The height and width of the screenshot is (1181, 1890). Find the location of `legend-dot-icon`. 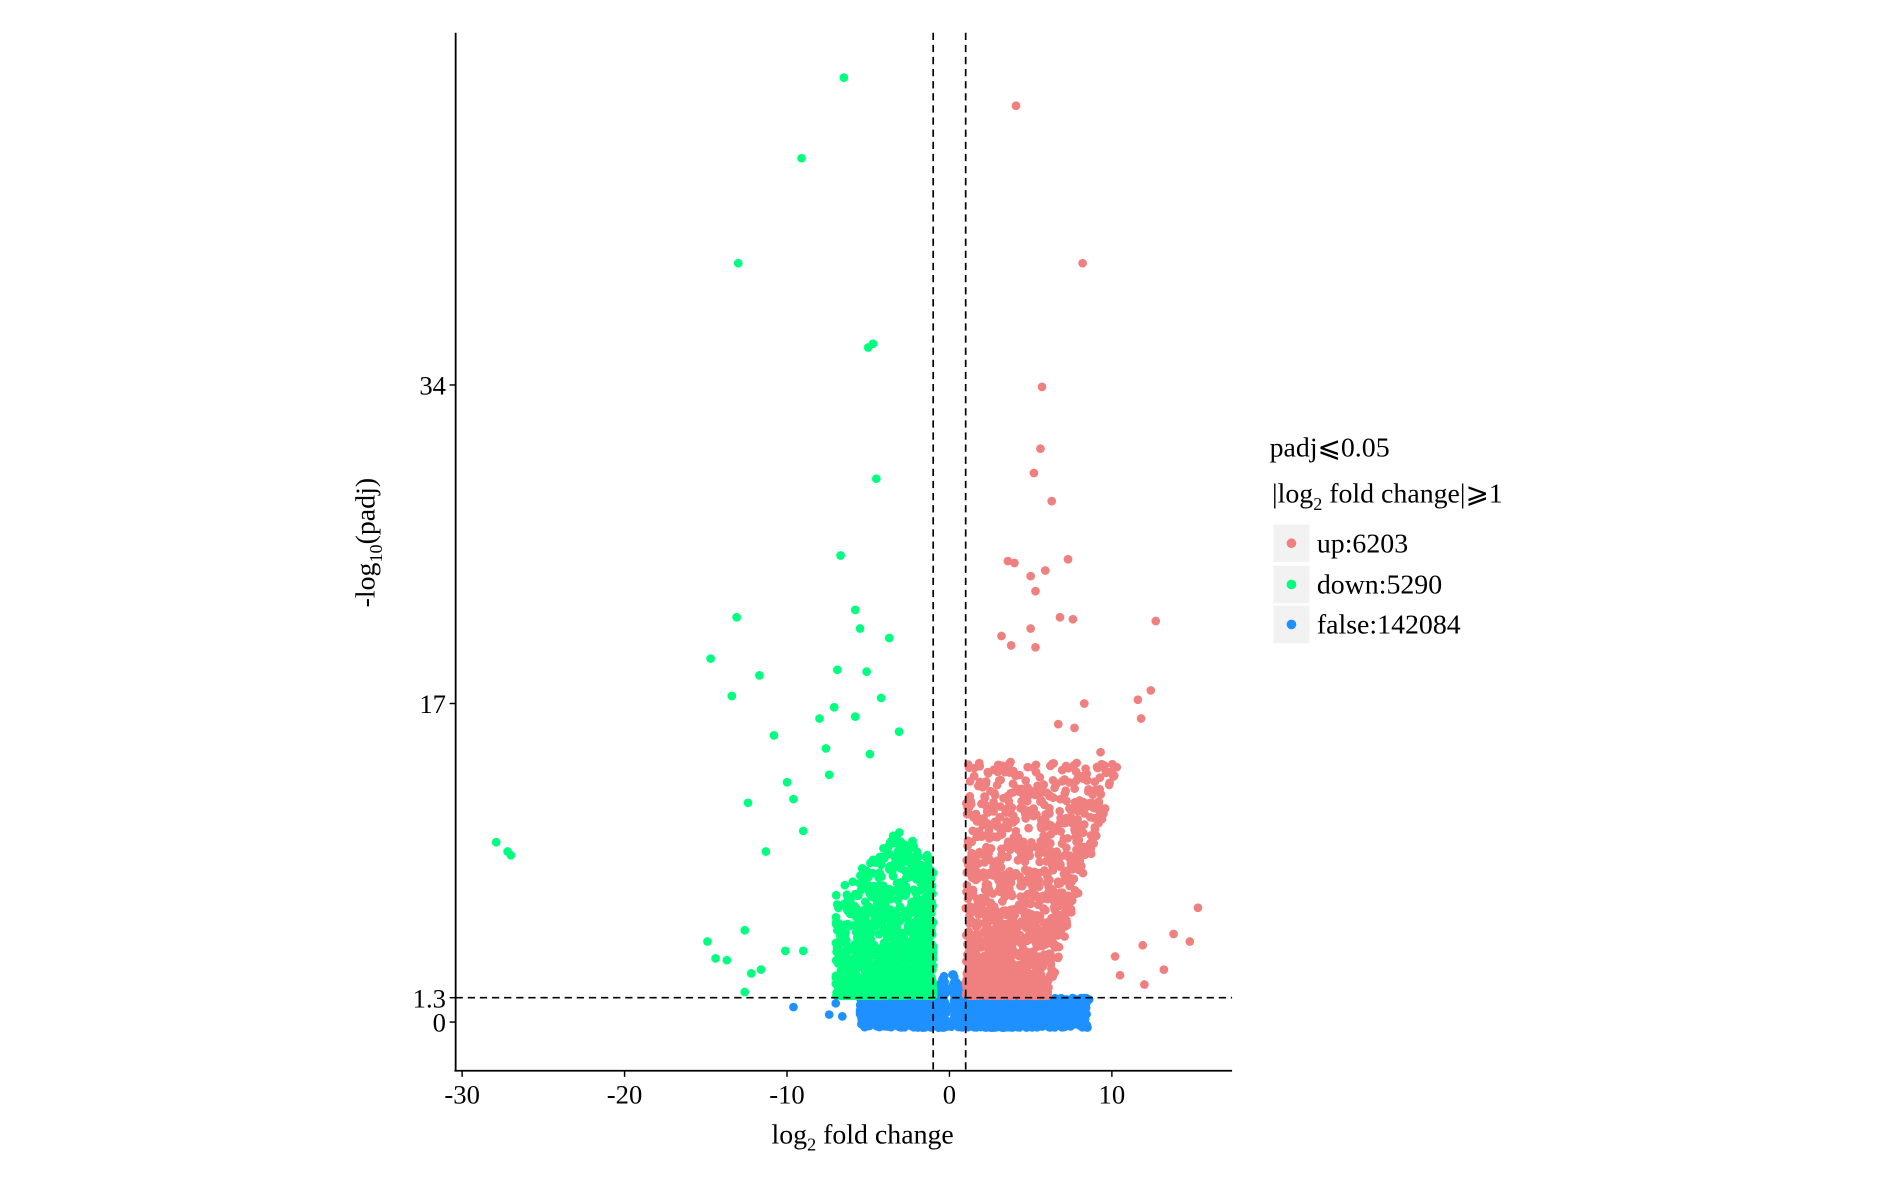

legend-dot-icon is located at coordinates (1291, 543).